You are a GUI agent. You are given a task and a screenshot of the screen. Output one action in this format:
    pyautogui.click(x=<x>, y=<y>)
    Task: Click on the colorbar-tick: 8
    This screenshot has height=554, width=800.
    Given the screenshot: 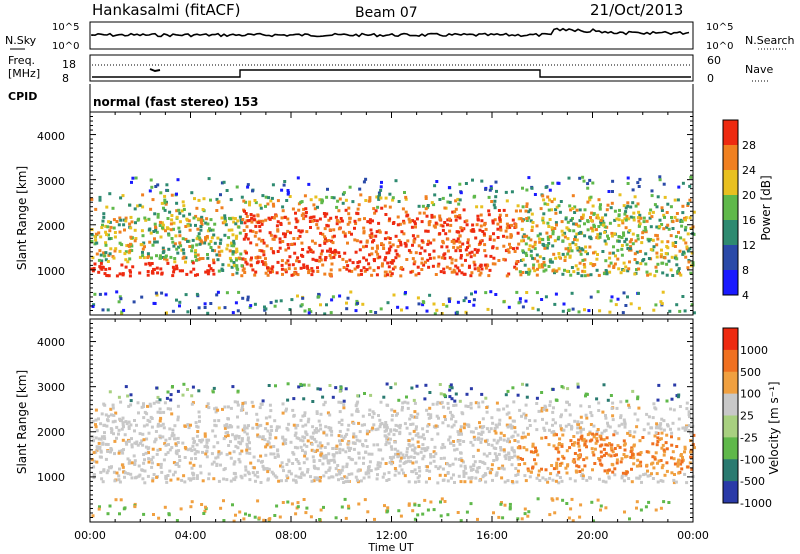 What is the action you would take?
    pyautogui.click(x=745, y=270)
    